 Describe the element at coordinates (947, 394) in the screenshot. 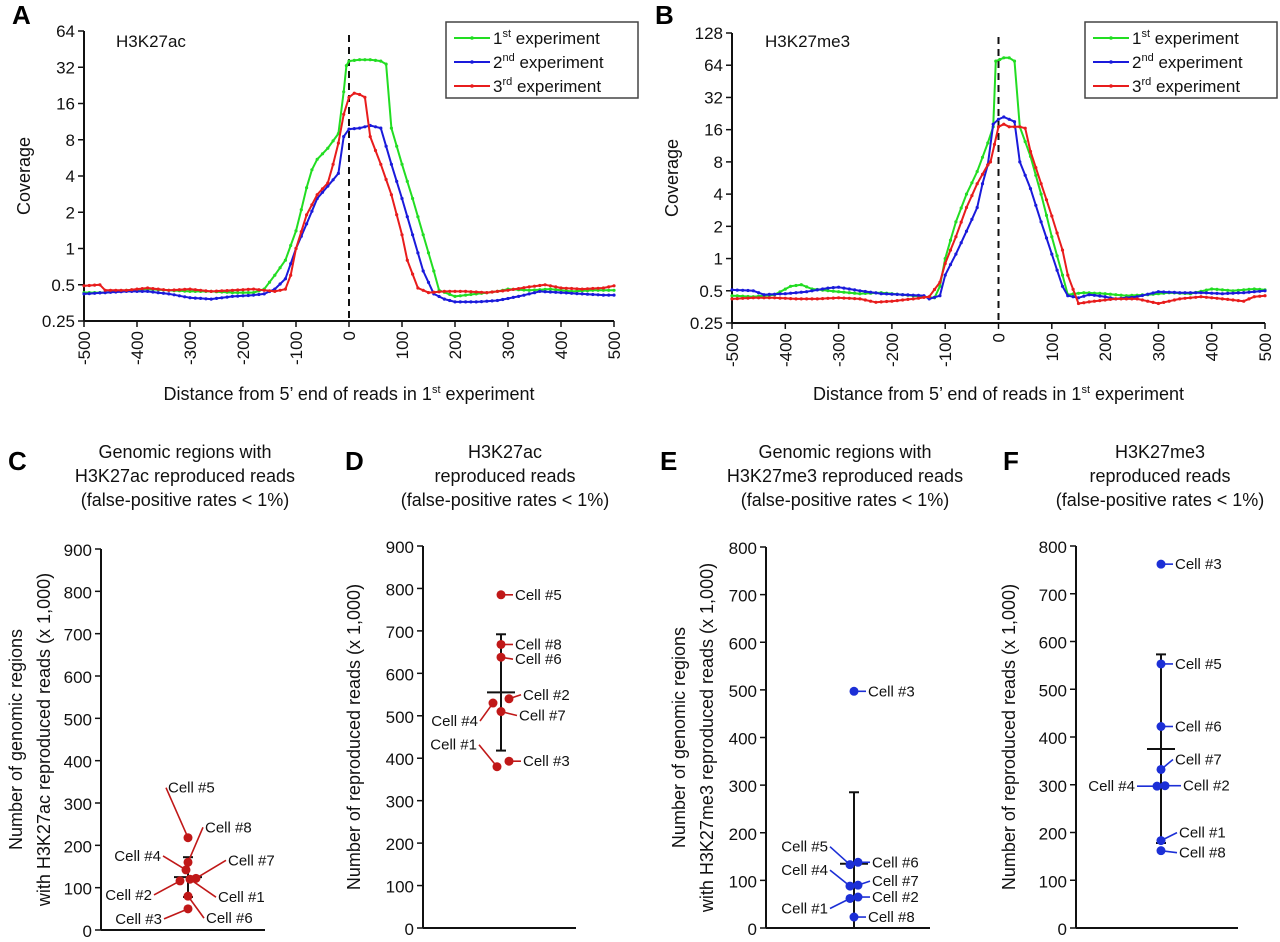

I see `x-axis-title-main: Distance from 5’ end of reads in 1` at that location.